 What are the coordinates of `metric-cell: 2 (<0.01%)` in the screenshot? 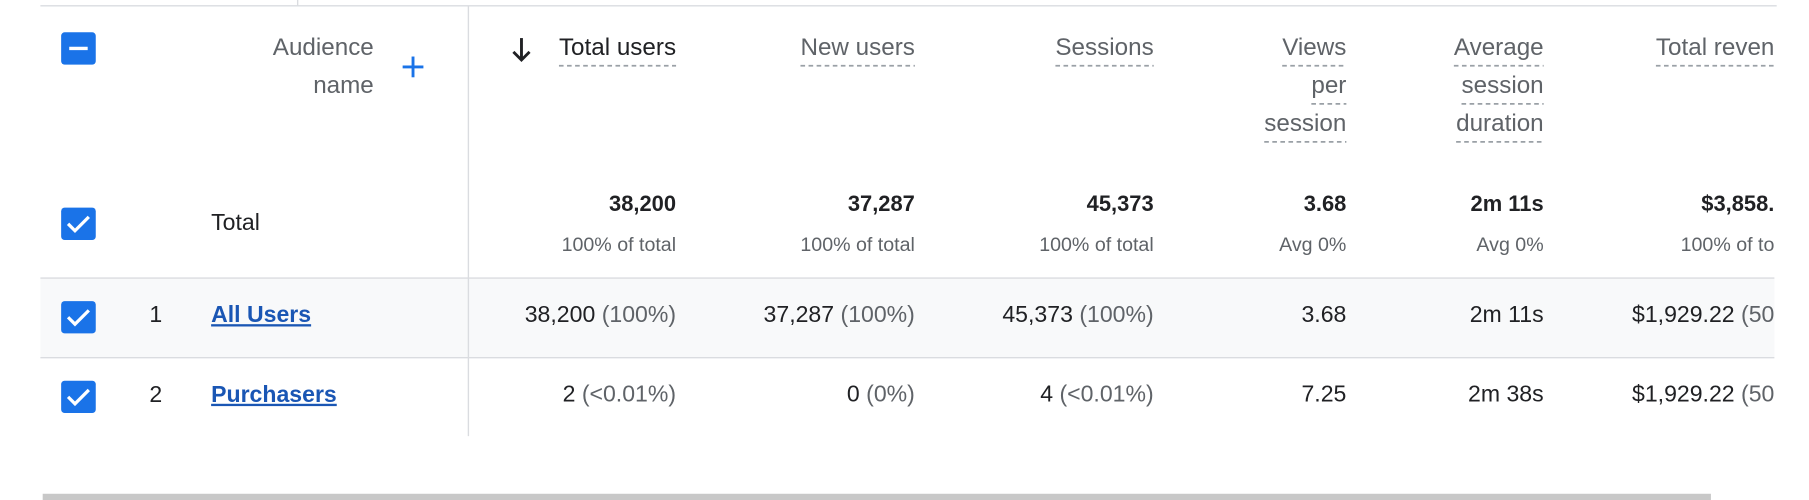 It's located at (619, 394).